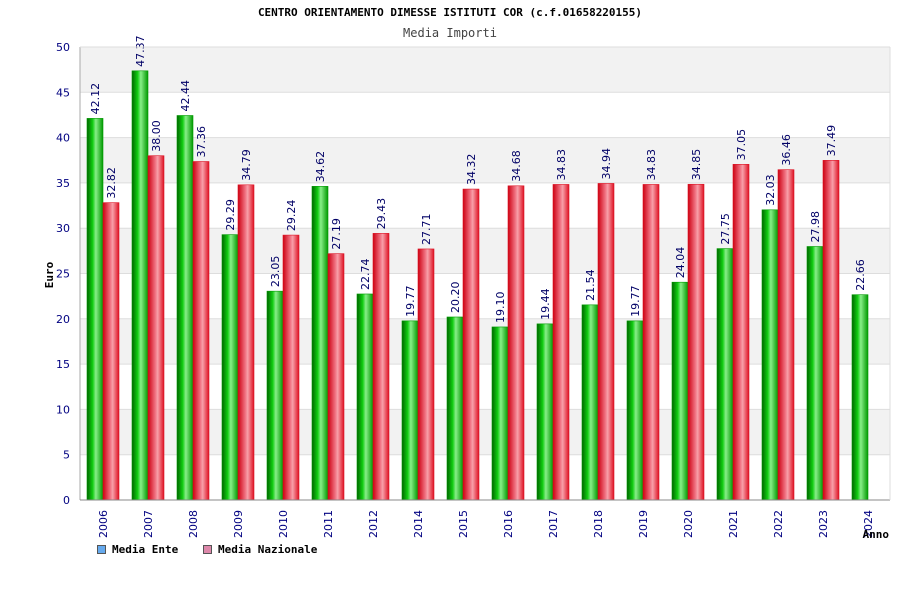 This screenshot has width=900, height=600. I want to click on data-label: 20.20, so click(455, 297).